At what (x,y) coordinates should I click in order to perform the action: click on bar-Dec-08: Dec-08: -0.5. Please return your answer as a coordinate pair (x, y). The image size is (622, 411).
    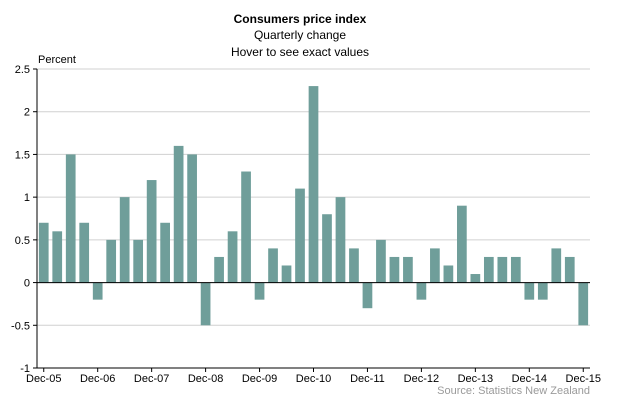
    Looking at the image, I should click on (205, 304).